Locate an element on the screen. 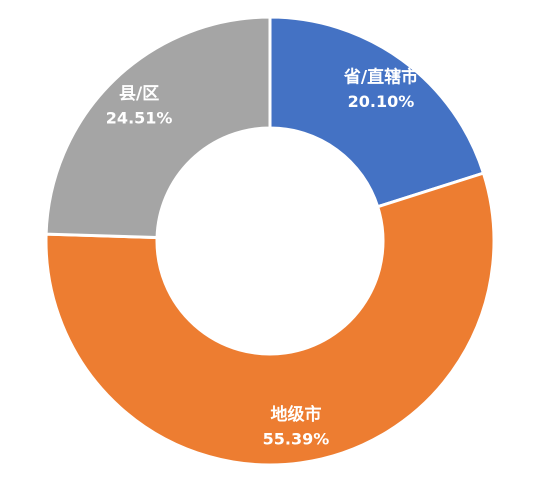 This screenshot has height=483, width=536. slice-label-0: 省/直辖市 is located at coordinates (380, 76).